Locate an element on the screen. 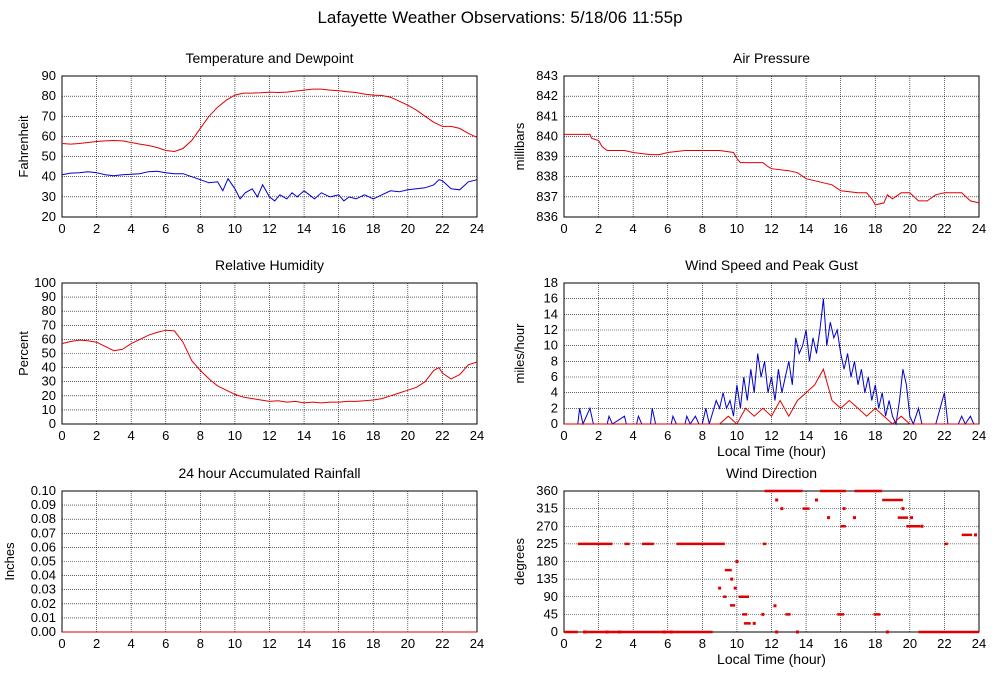 The height and width of the screenshot is (680, 1000). y-tick-label: 8 is located at coordinates (554, 360).